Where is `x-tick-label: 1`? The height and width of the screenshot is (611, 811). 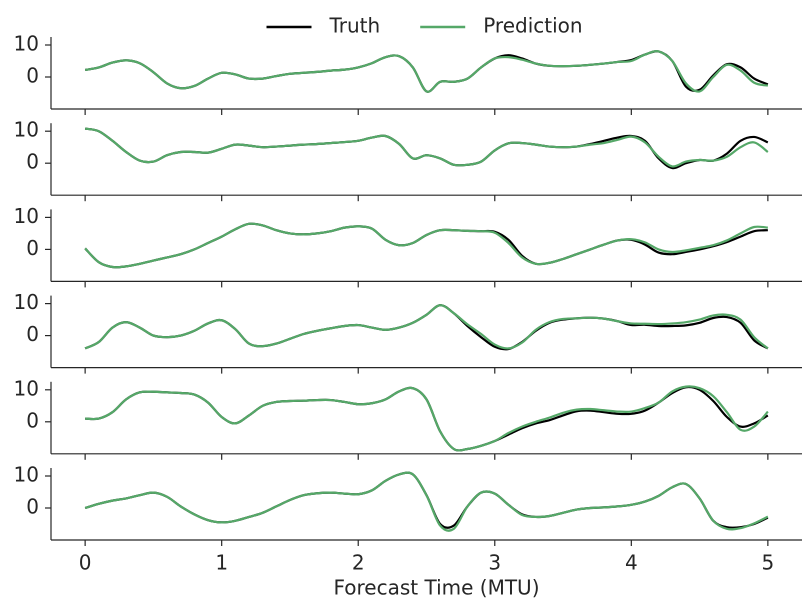 x-tick-label: 1 is located at coordinates (221, 563).